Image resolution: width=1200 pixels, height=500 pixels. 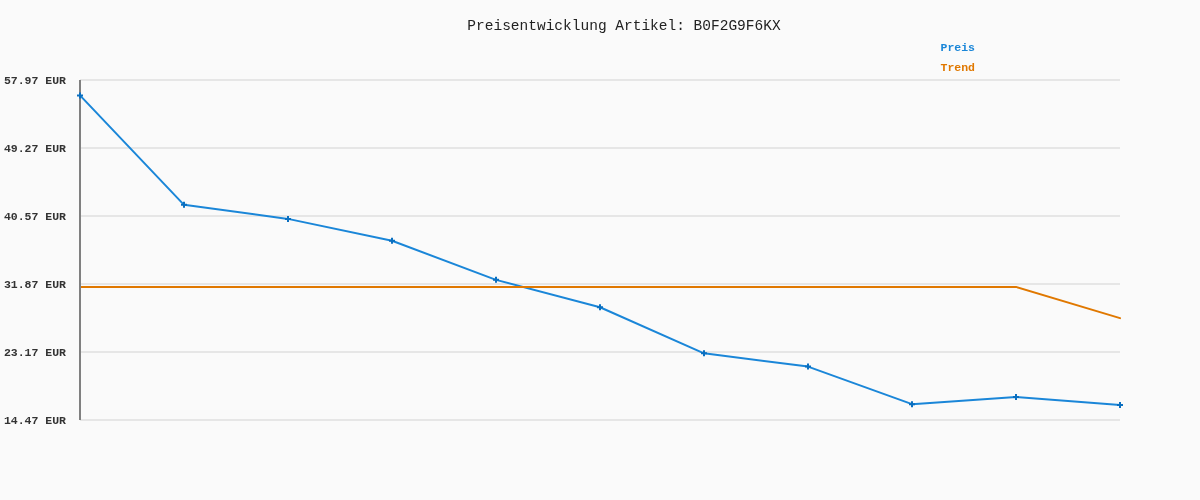 I want to click on text: Preis, so click(x=957, y=48).